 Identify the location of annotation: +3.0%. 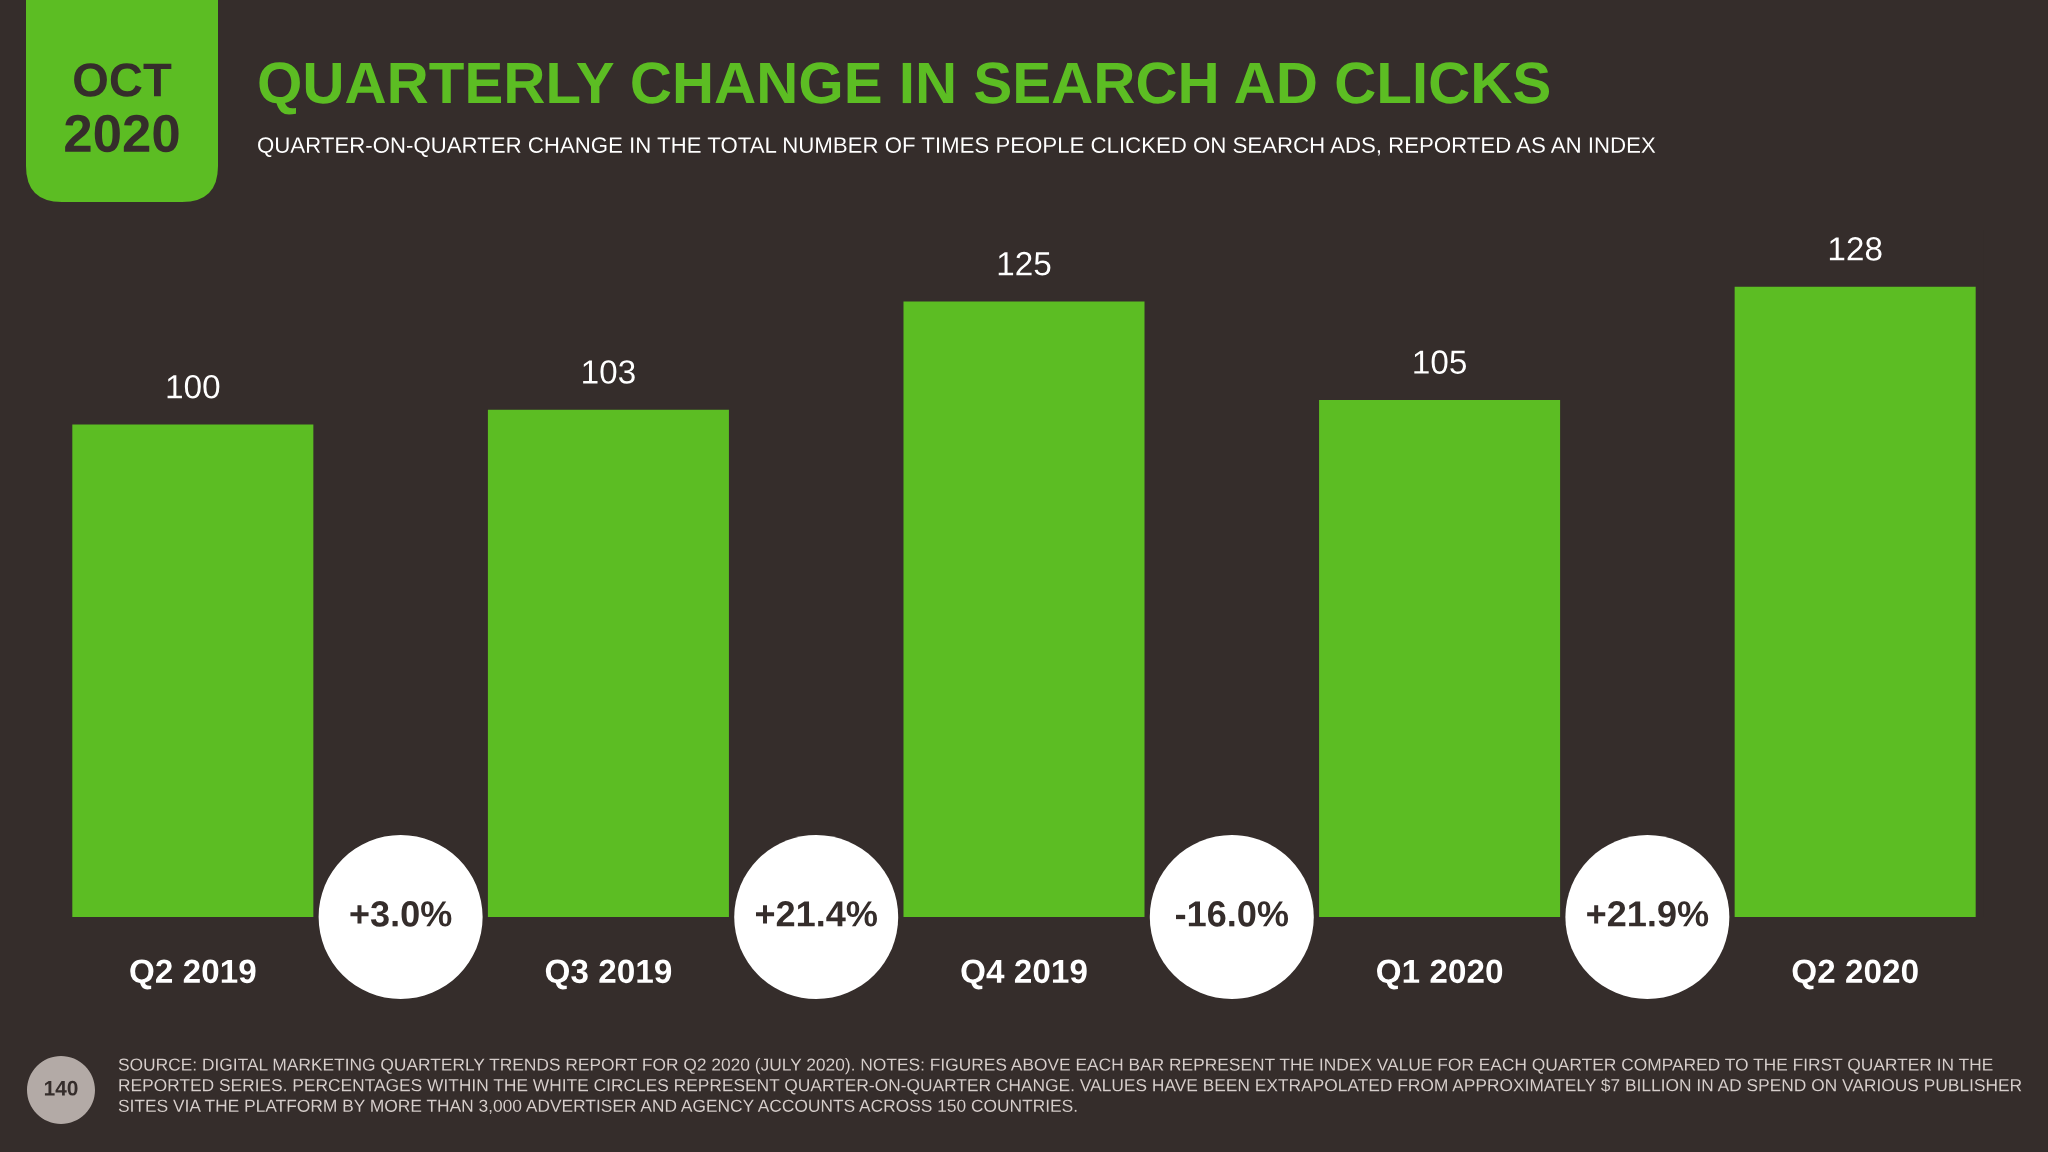
(401, 914).